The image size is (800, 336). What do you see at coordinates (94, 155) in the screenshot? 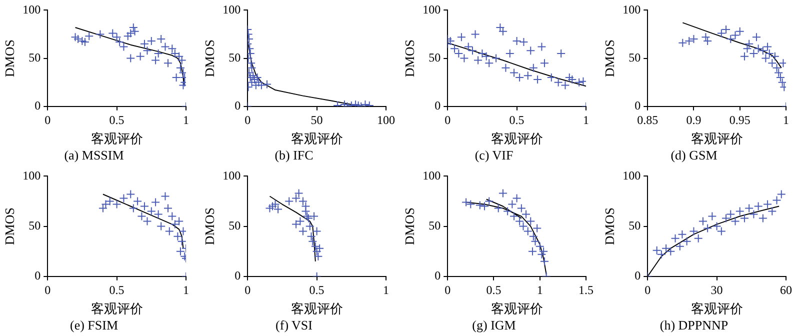
I see `text: (a) MSSIM` at bounding box center [94, 155].